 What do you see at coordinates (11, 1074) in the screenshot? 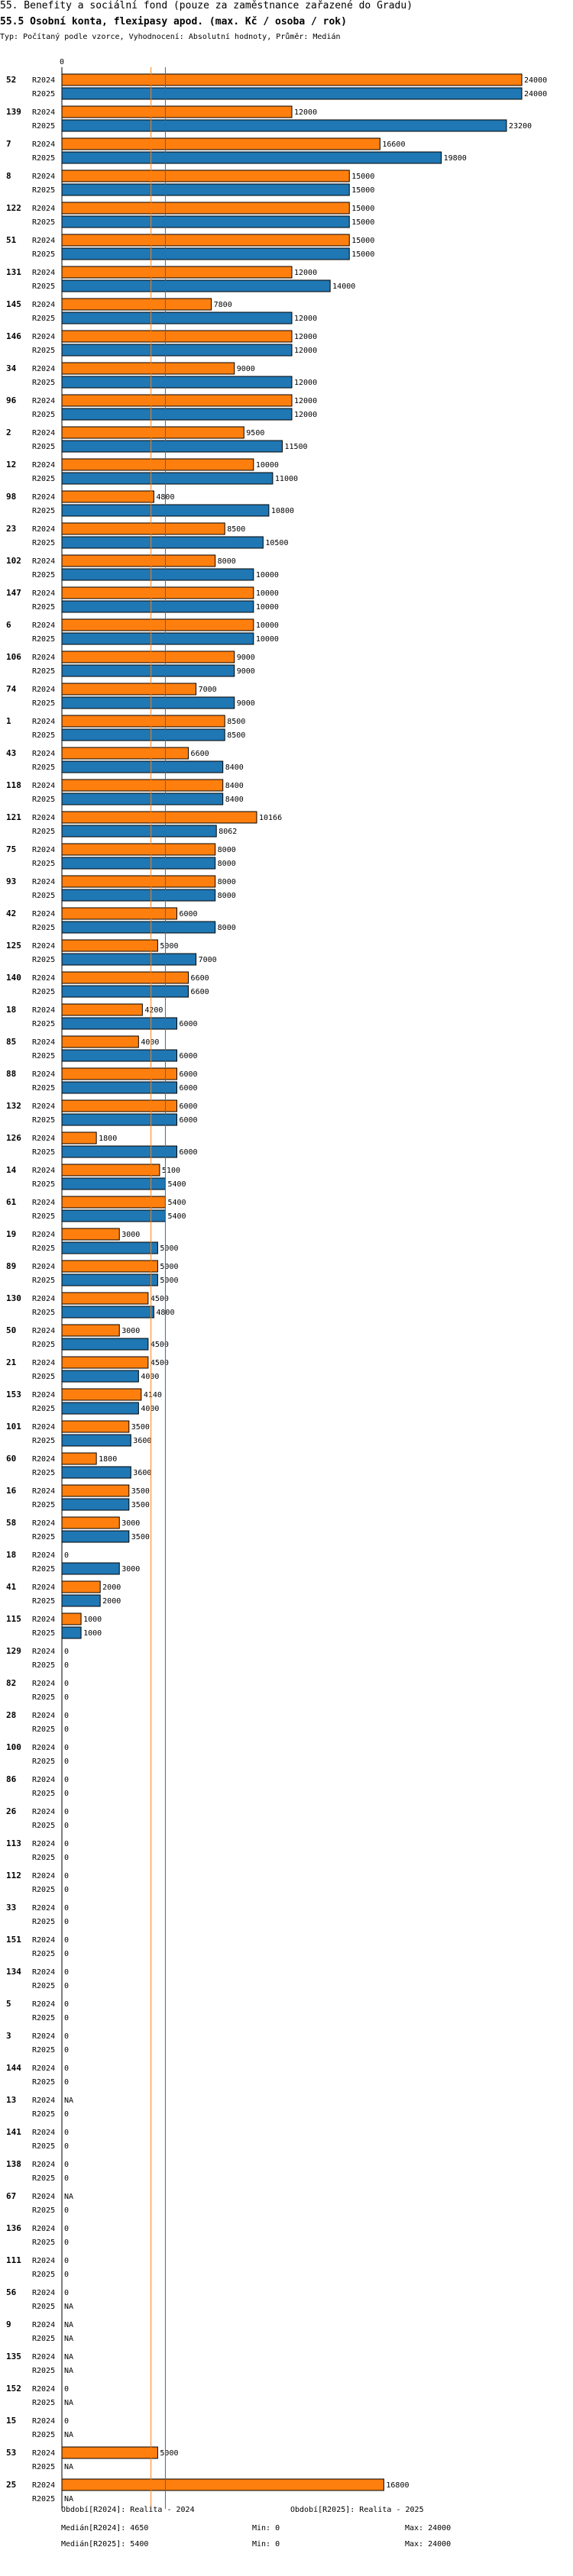
I see `group-label: 88` at bounding box center [11, 1074].